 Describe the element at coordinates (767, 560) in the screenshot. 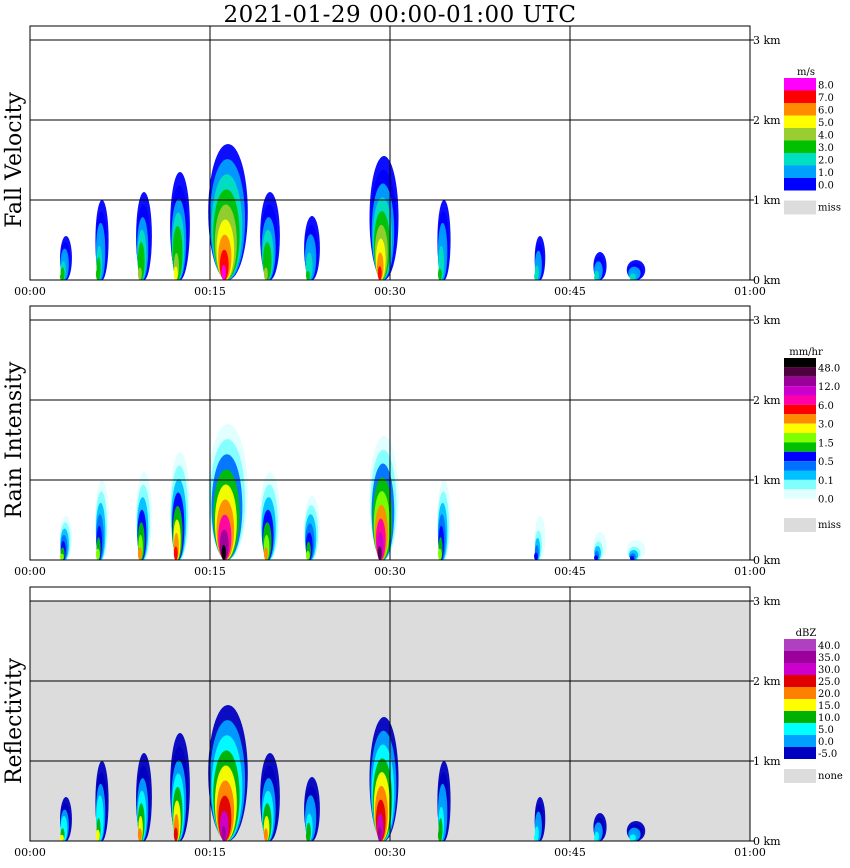

I see `y-tick-label: 0 km` at that location.